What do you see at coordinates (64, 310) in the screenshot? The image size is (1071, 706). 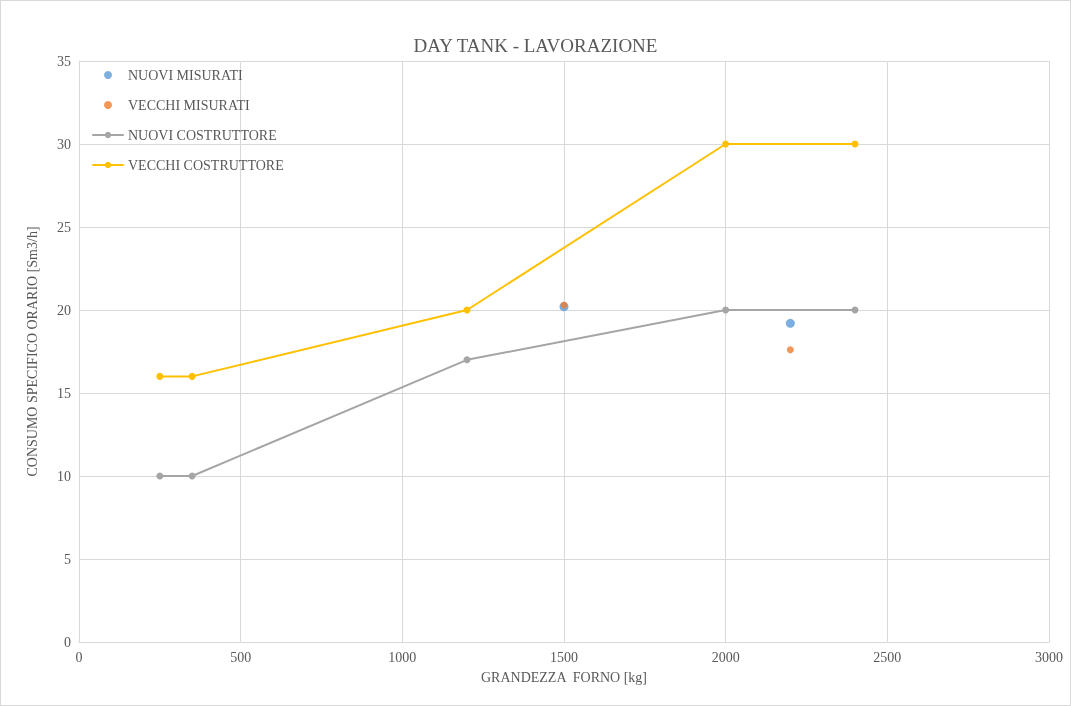 I see `y-tick-label: 20` at bounding box center [64, 310].